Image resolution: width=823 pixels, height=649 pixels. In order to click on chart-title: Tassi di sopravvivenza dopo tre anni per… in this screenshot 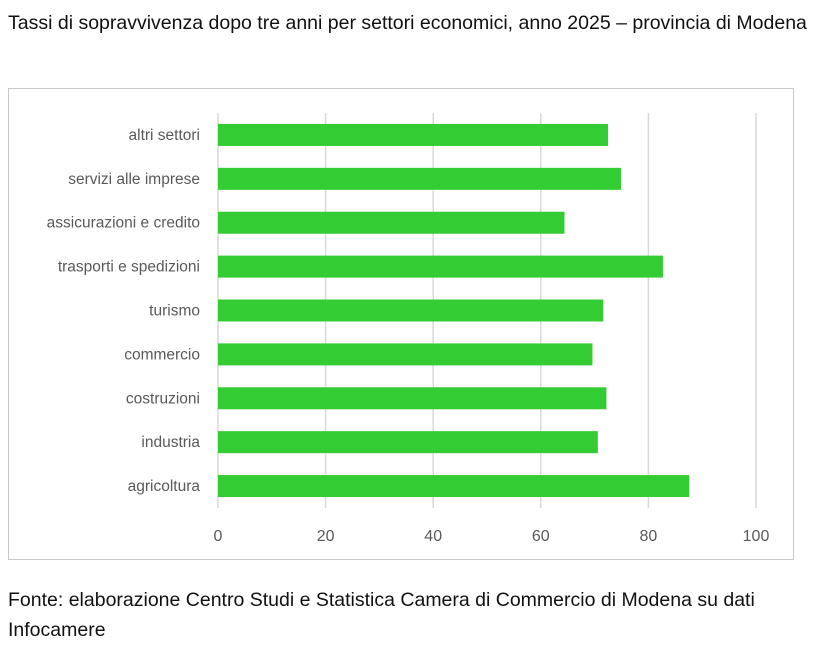, I will do `click(407, 23)`.